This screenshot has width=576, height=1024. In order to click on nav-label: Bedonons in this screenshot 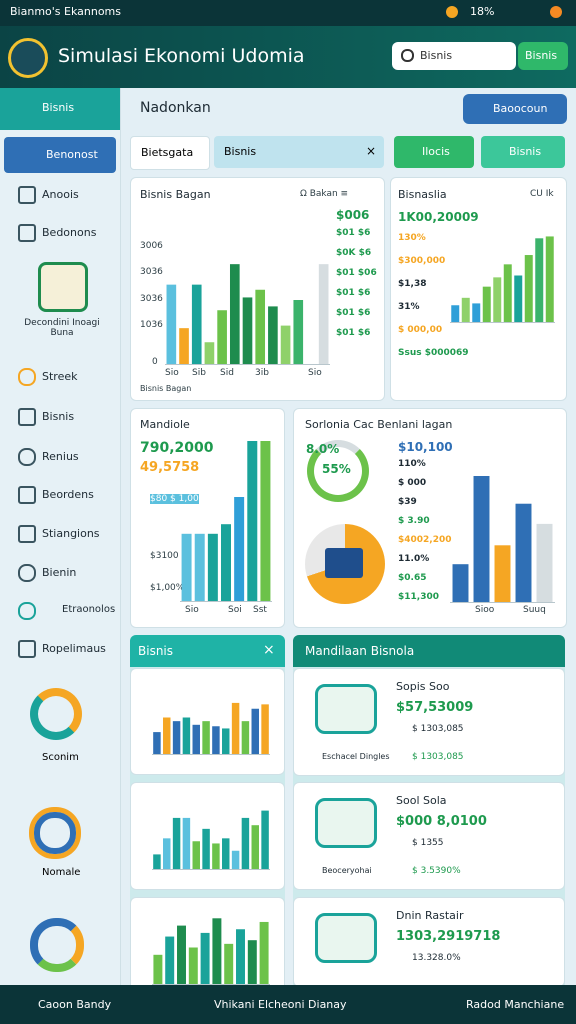, I will do `click(69, 232)`.